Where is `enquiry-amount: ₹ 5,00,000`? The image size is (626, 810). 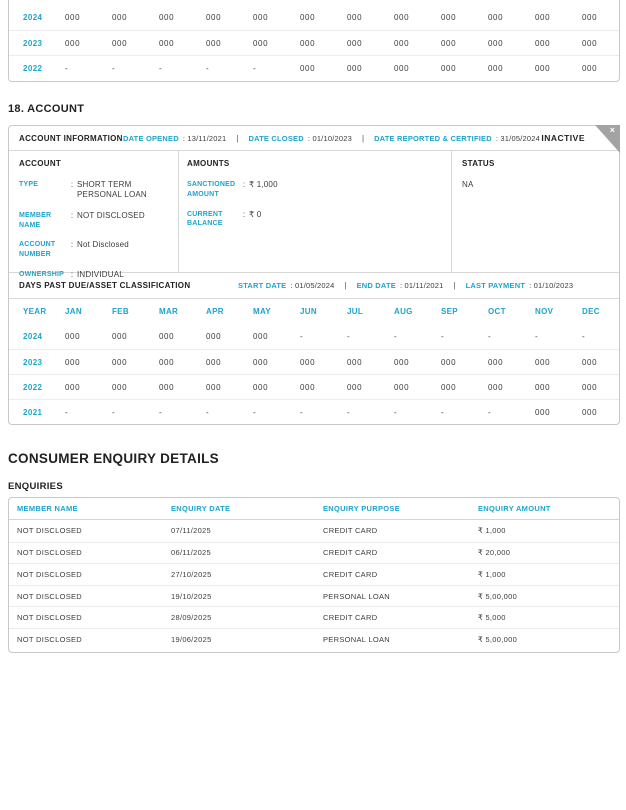
enquiry-amount: ₹ 5,00,000 is located at coordinates (498, 639).